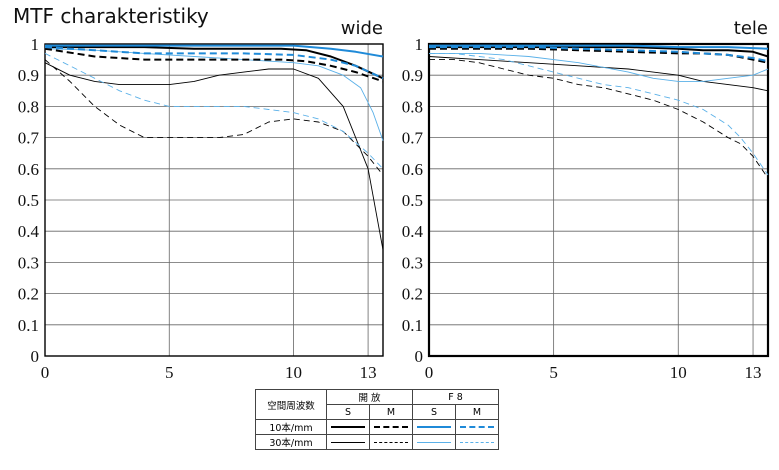 Image resolution: width=779 pixels, height=470 pixels. What do you see at coordinates (751, 28) in the screenshot?
I see `panel-label: tele` at bounding box center [751, 28].